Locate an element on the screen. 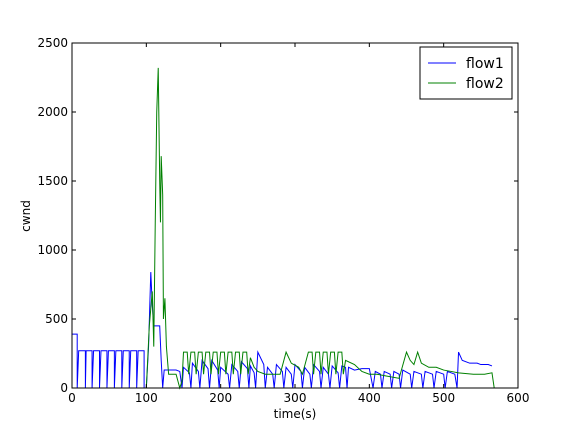 This screenshot has width=576, height=432. legend-label: flow1 is located at coordinates (485, 64).